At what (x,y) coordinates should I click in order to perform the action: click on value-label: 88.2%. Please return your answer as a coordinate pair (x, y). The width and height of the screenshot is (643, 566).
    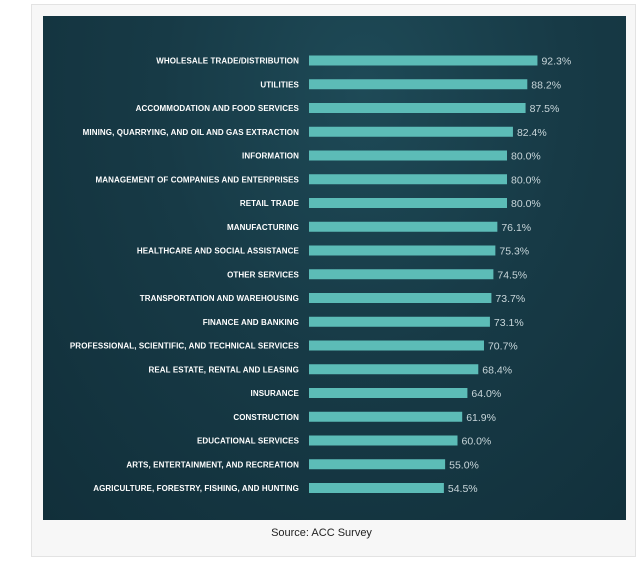
    Looking at the image, I should click on (546, 85).